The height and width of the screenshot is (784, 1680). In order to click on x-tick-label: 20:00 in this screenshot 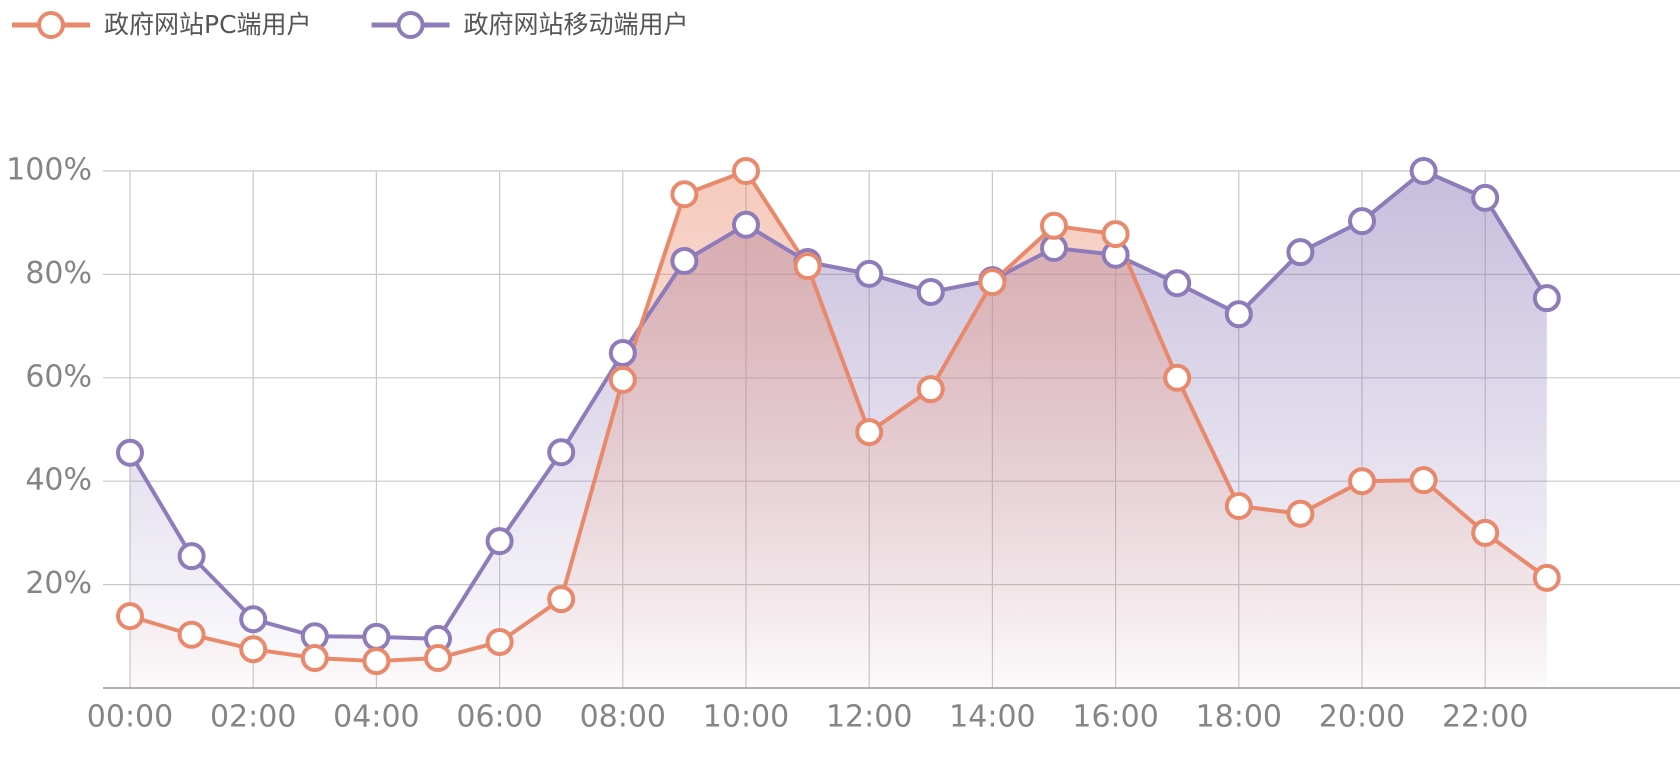, I will do `click(1362, 717)`.